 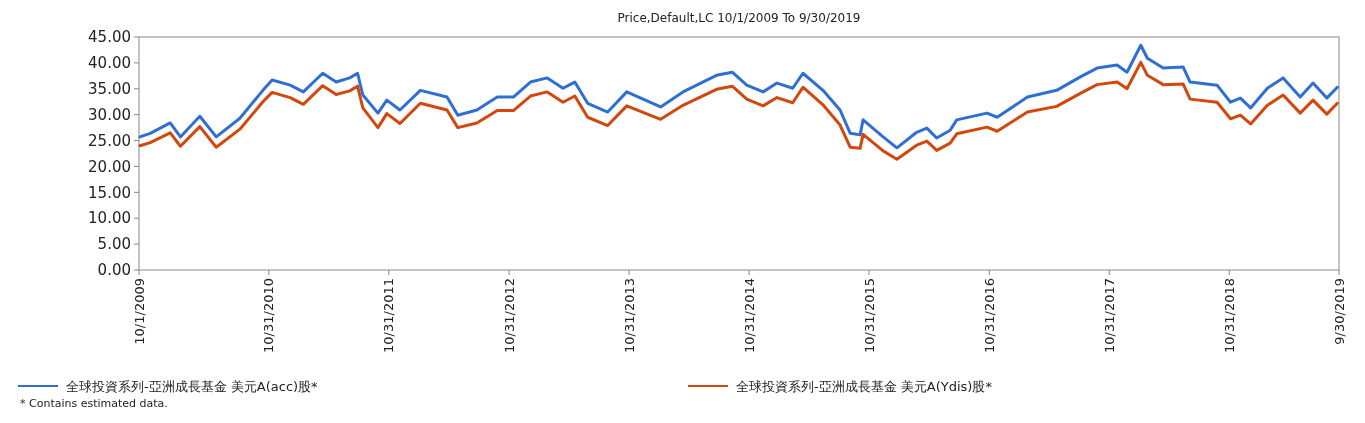 What do you see at coordinates (864, 386) in the screenshot?
I see `legend-label: 全球投資系列-亞洲成長基金 美元A(Ydis)股*` at bounding box center [864, 386].